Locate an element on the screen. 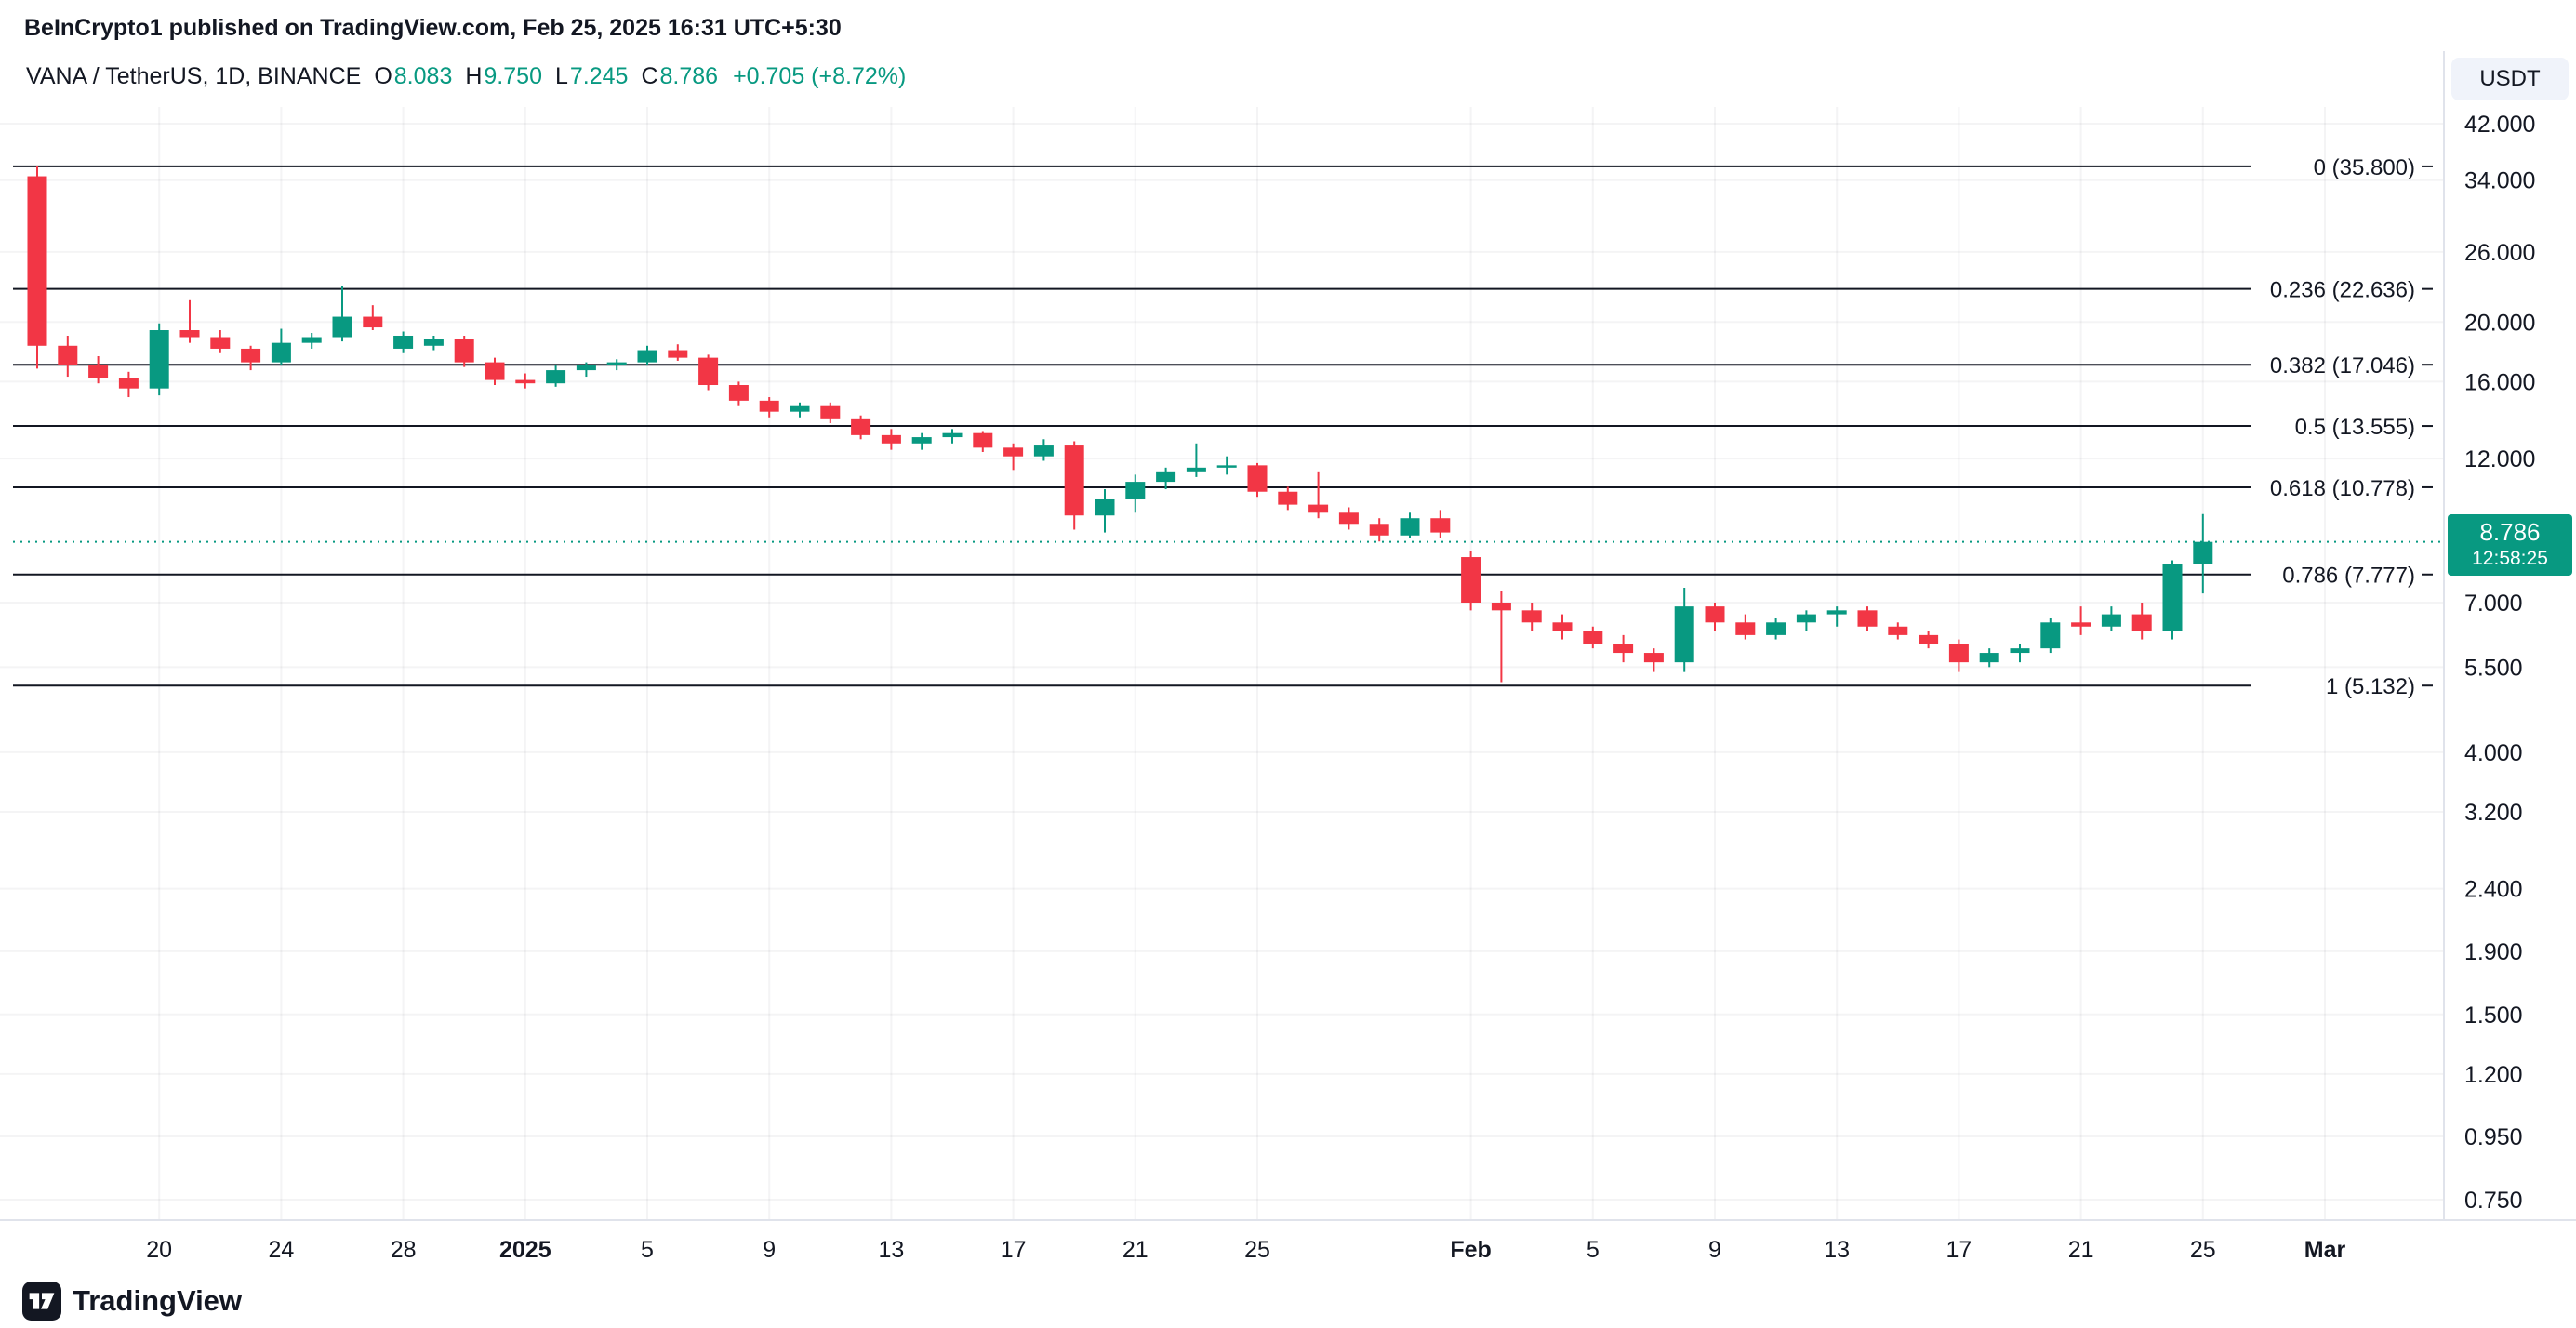 This screenshot has height=1328, width=2576. svg-text: Feb is located at coordinates (1470, 1250).